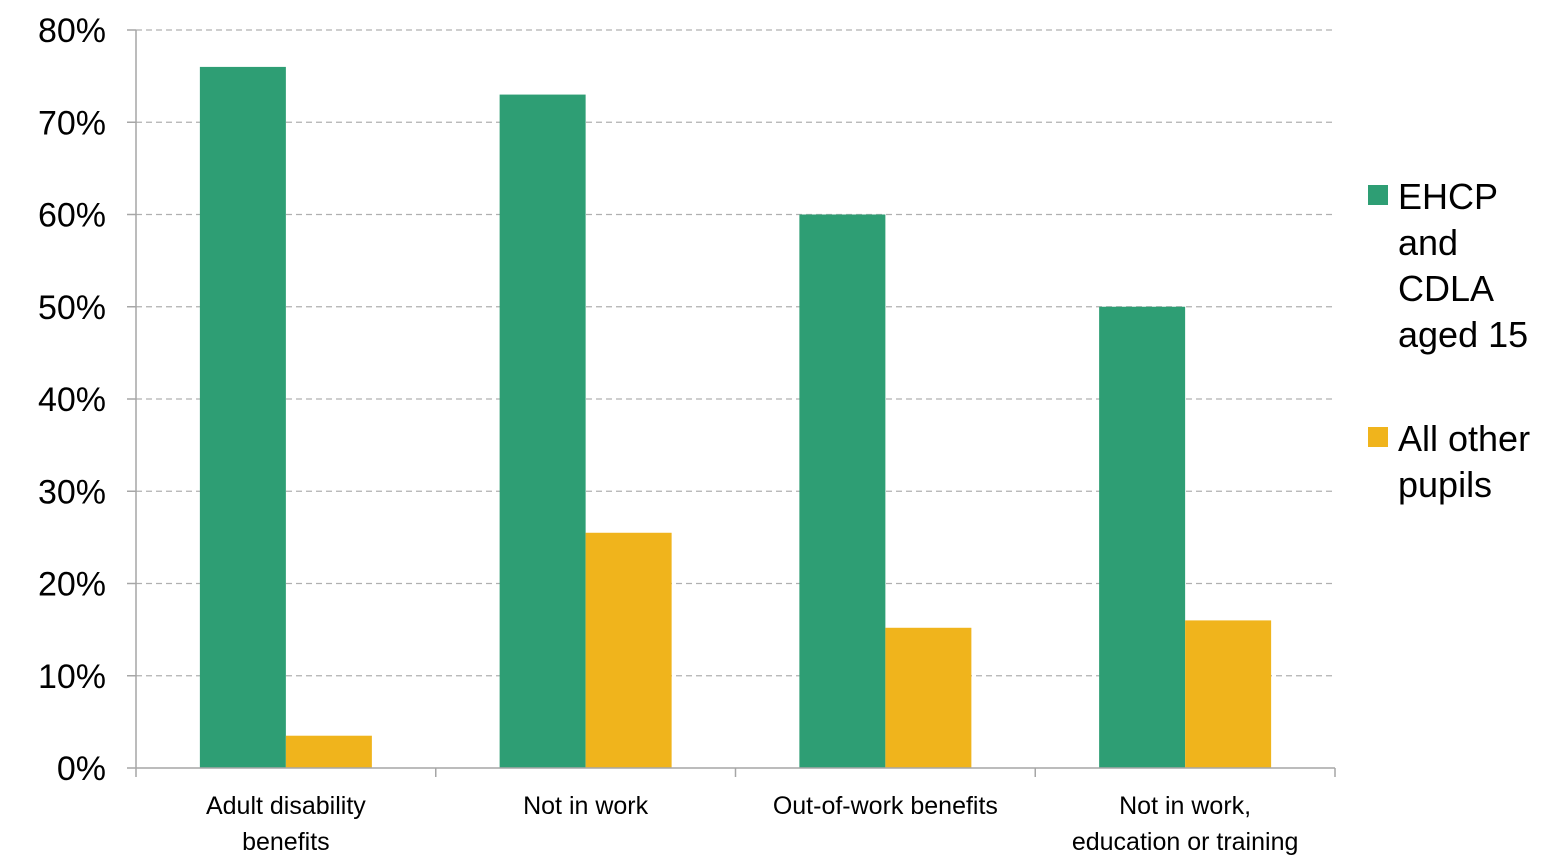  I want to click on y-tick-label: 0%, so click(81, 769).